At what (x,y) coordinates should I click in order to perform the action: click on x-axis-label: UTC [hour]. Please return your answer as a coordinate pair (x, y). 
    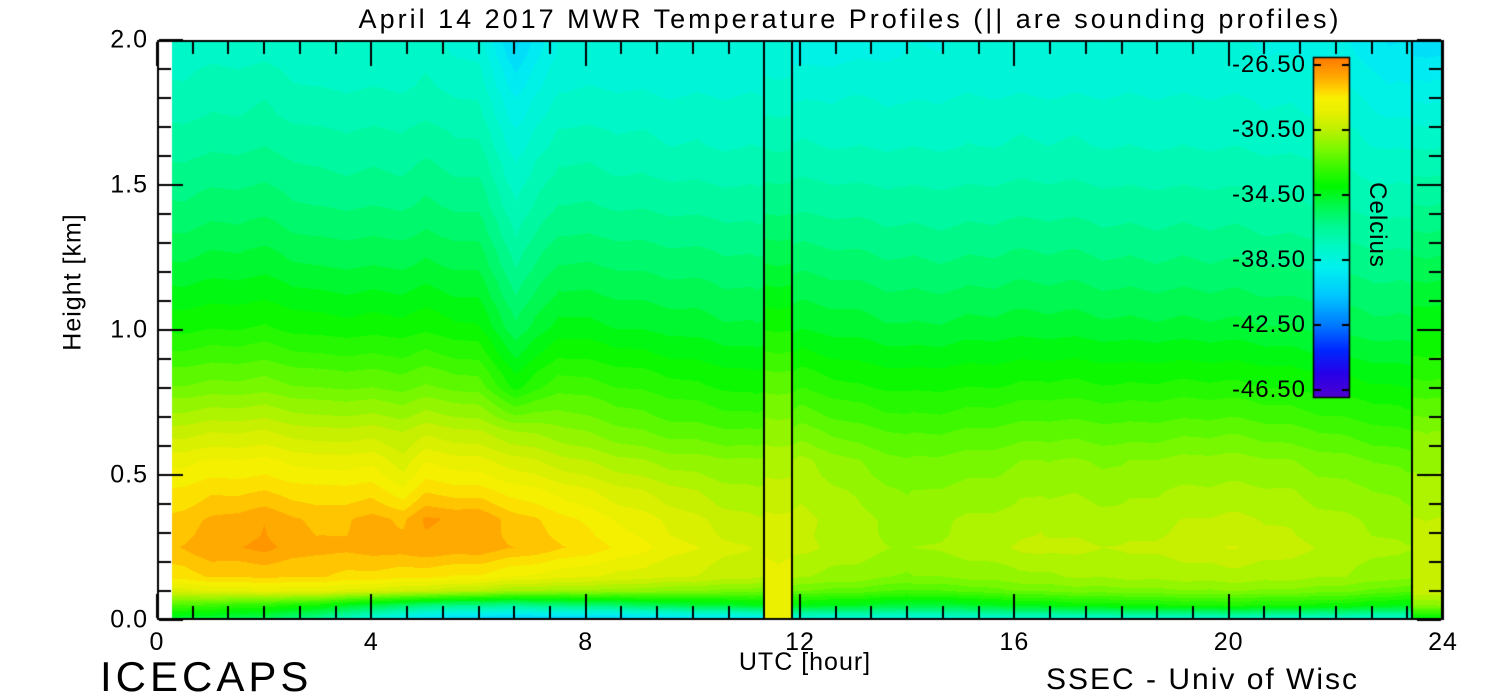
    Looking at the image, I should click on (805, 662).